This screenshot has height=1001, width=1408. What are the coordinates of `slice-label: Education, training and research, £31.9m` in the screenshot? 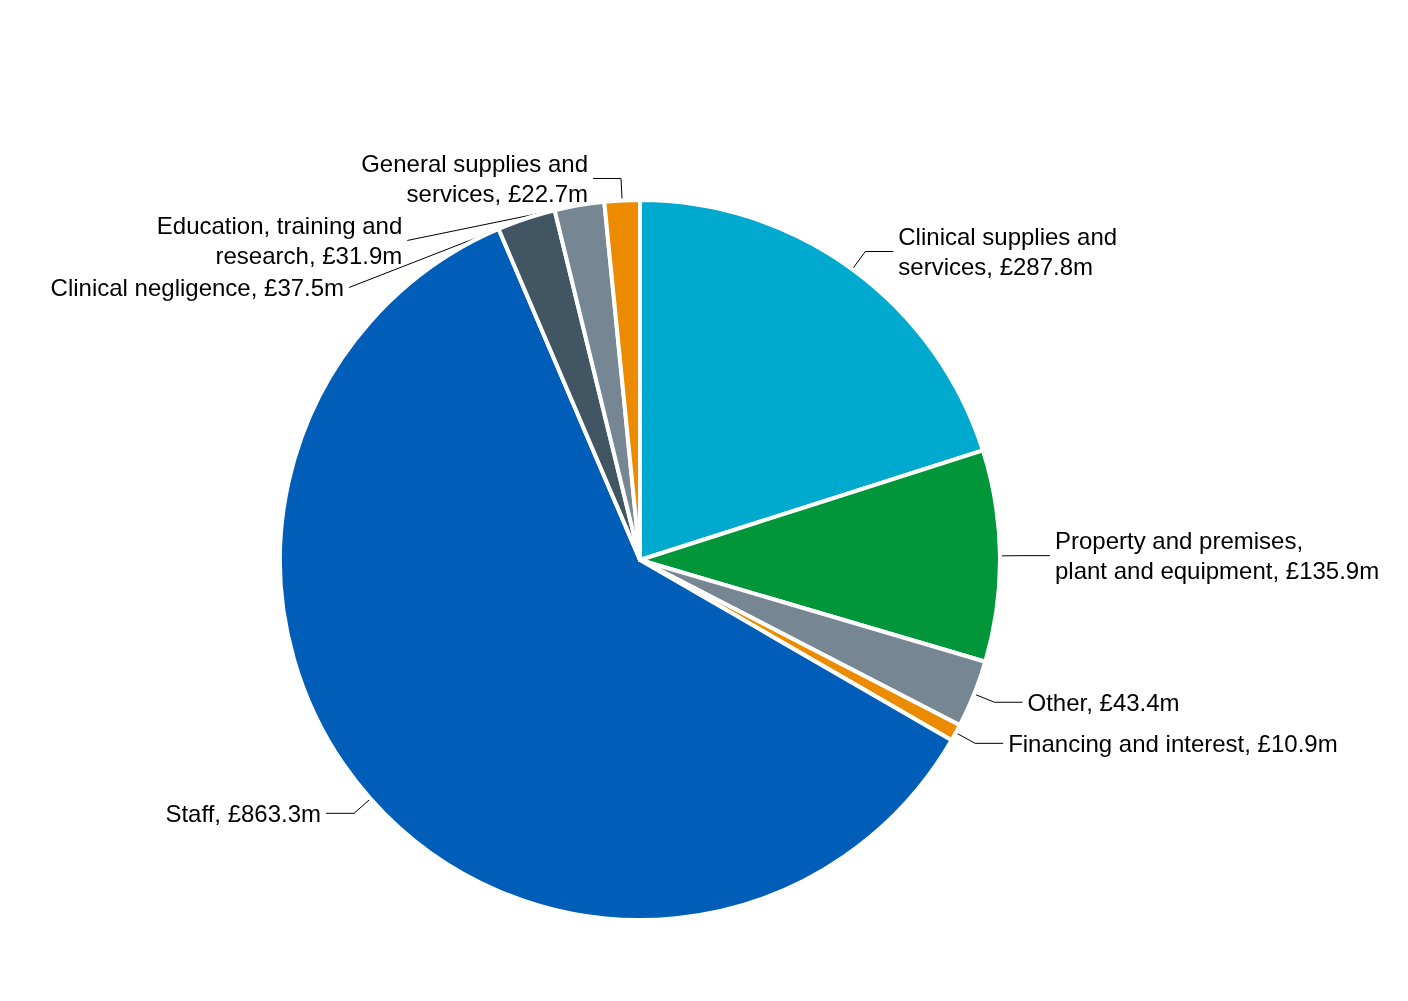 It's located at (279, 240).